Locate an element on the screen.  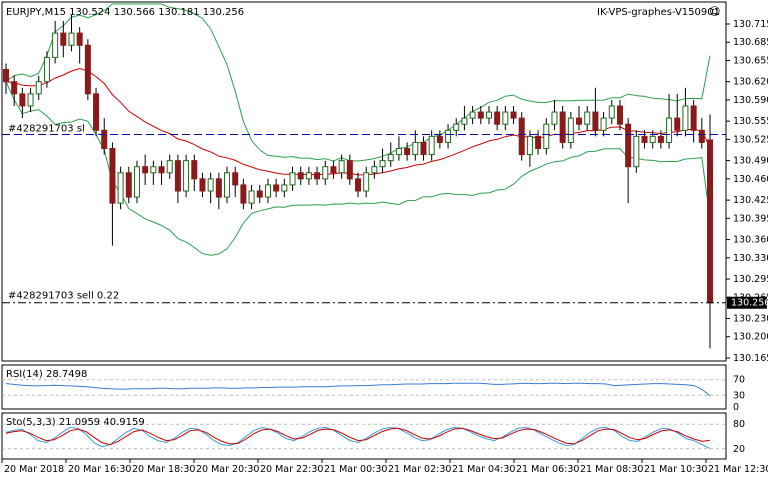
price-tick-label: 130.590 is located at coordinates (750, 100).